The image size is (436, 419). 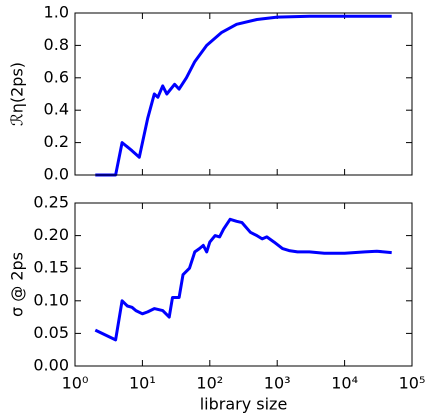 What do you see at coordinates (56, 76) in the screenshot?
I see `y-tick-label: 0.6` at bounding box center [56, 76].